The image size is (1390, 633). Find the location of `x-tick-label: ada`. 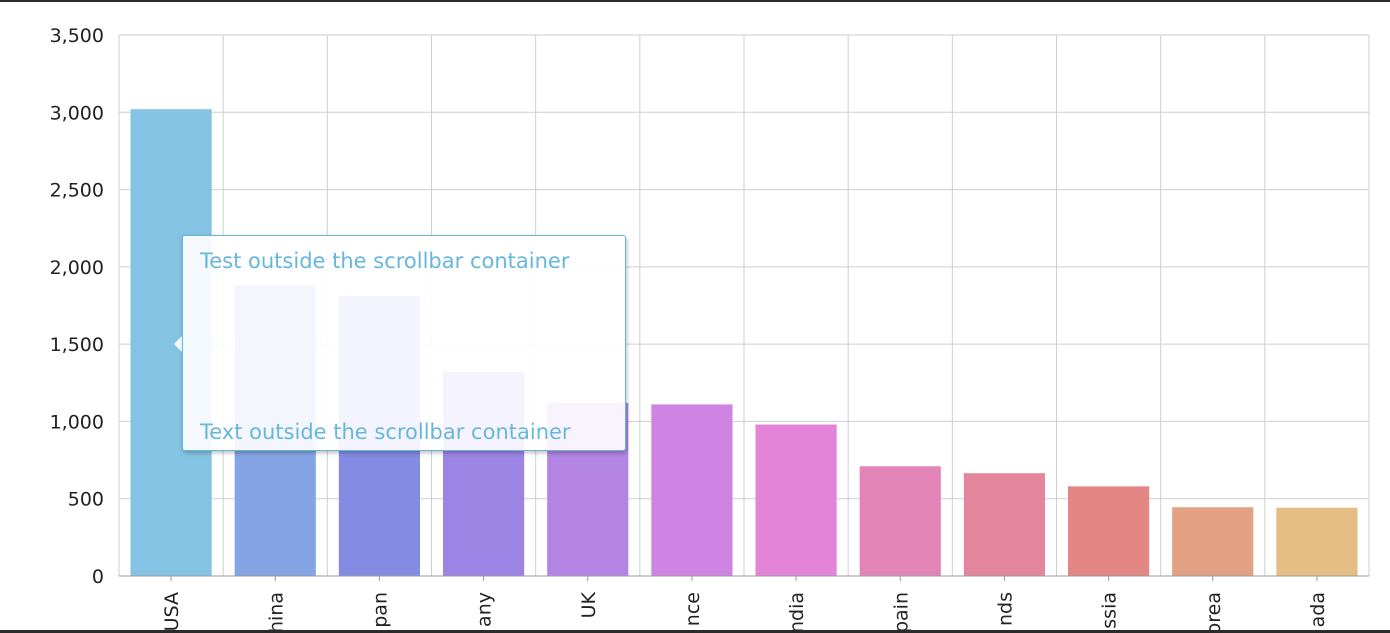

x-tick-label: ada is located at coordinates (1318, 609).